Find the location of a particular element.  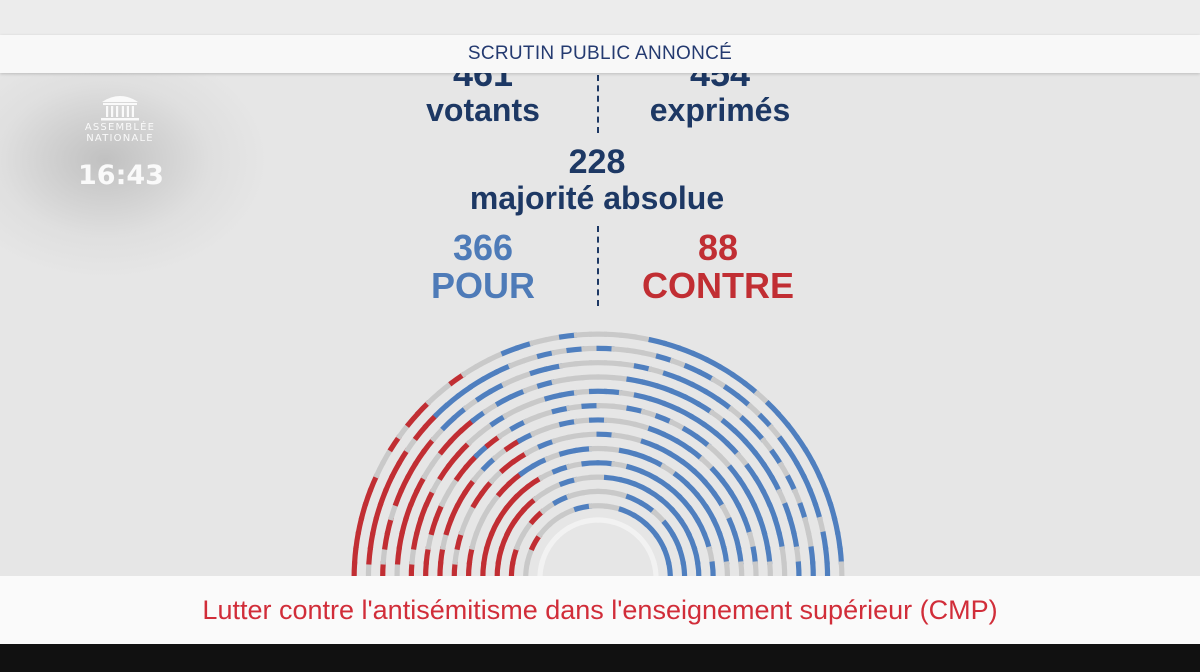

contre-block: 88 CONTRE is located at coordinates (718, 267).